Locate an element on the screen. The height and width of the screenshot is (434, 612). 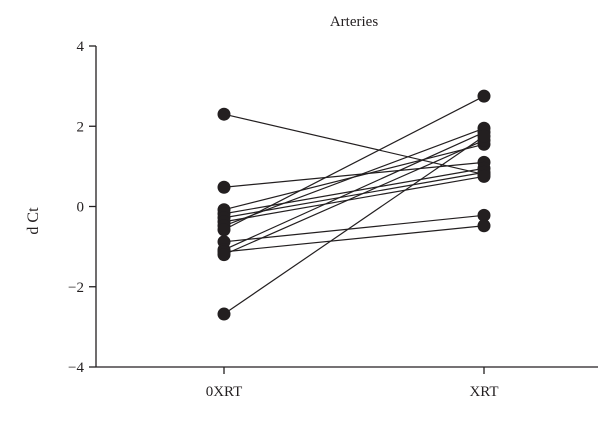
y-tick-label: −2 is located at coordinates (76, 288).